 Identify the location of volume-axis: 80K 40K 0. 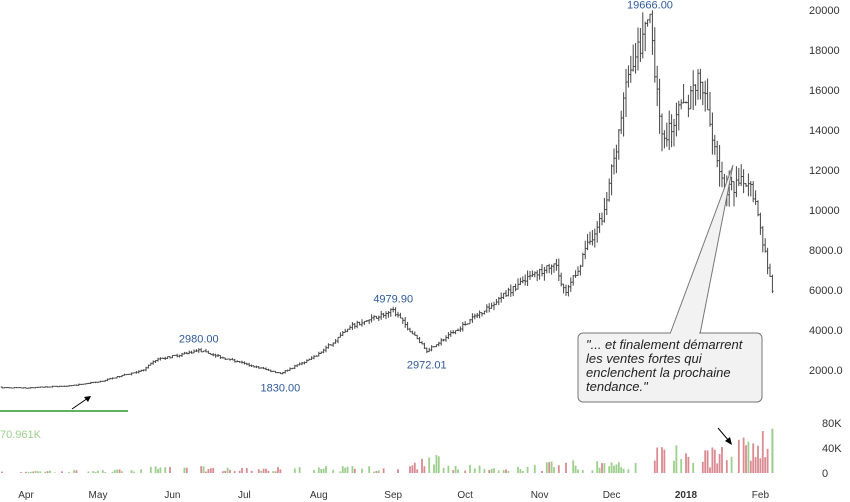
(832, 449).